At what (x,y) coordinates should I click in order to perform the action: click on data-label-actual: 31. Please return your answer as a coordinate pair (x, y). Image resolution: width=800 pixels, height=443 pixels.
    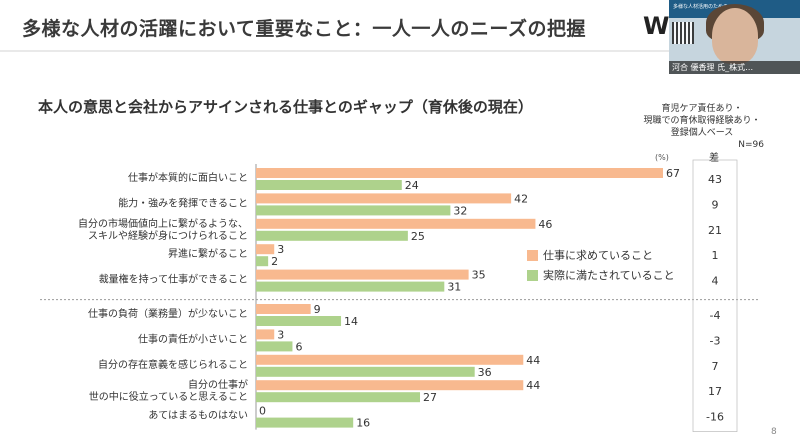
    Looking at the image, I should click on (454, 287).